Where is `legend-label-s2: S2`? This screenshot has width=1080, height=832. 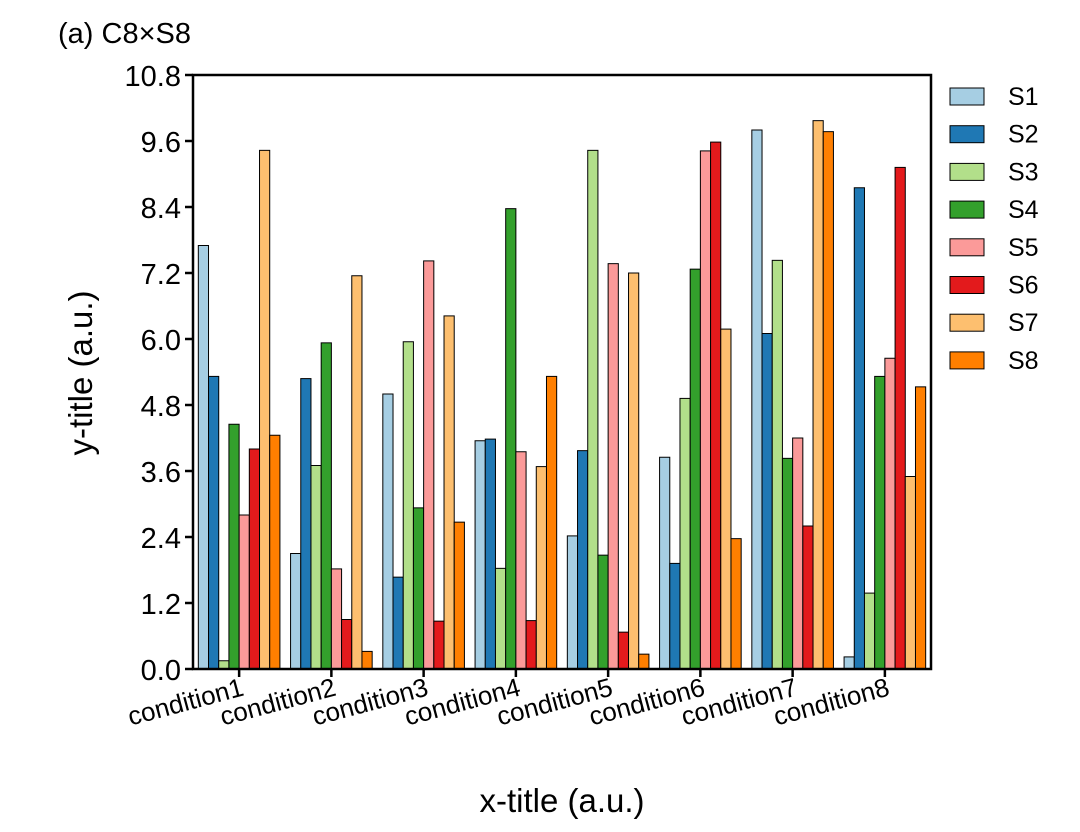 legend-label-s2: S2 is located at coordinates (1023, 135).